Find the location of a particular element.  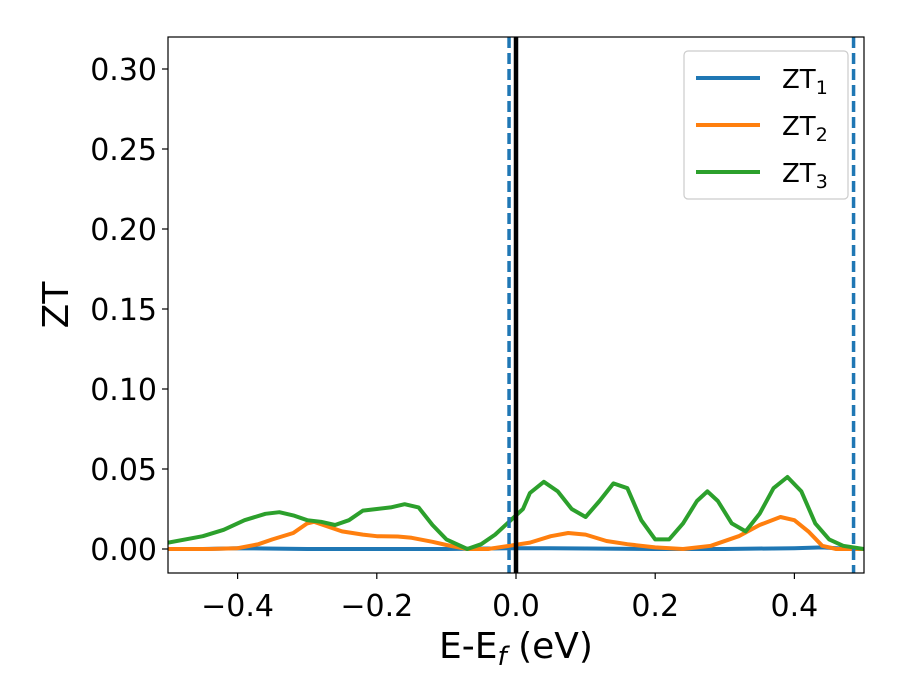

legend: ZT1 ZT2 ZT3 is located at coordinates (766, 125).